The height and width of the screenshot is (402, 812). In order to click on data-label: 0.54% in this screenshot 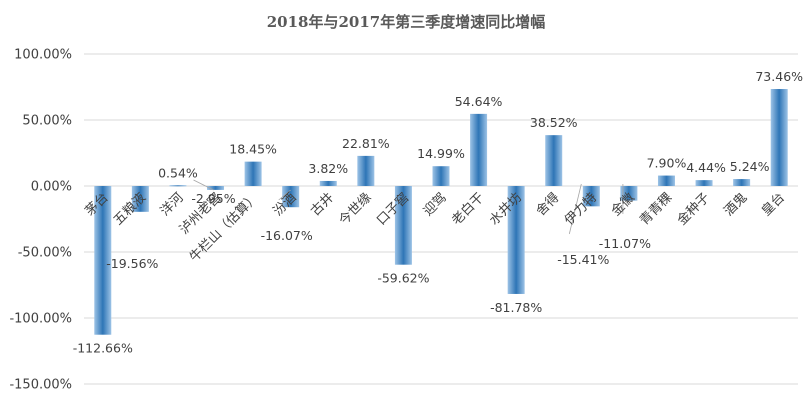, I will do `click(178, 172)`.